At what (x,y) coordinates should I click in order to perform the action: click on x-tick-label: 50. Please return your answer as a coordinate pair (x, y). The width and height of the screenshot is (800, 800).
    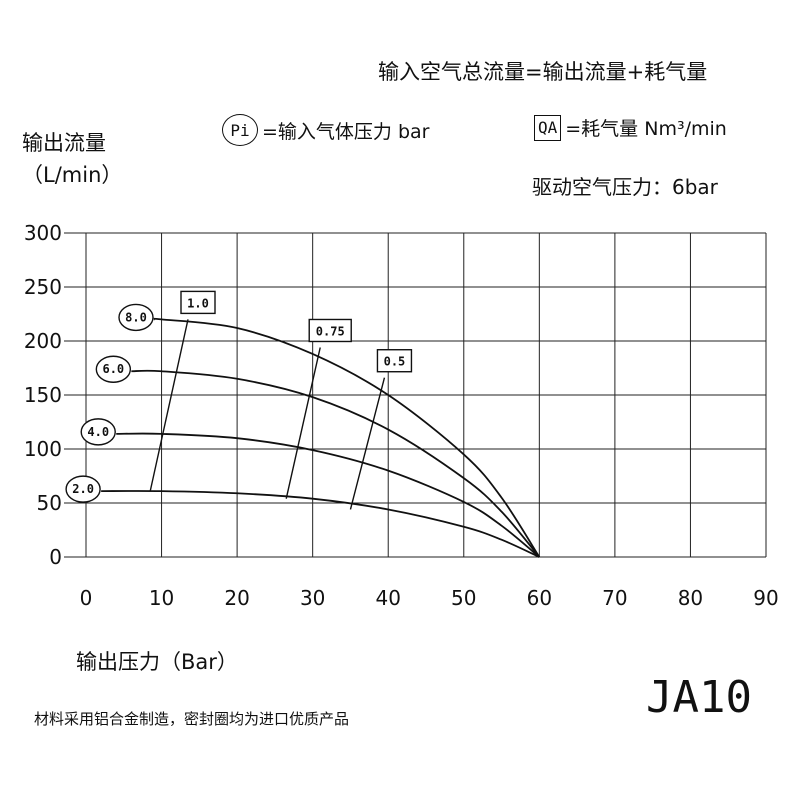
    Looking at the image, I should click on (463, 598).